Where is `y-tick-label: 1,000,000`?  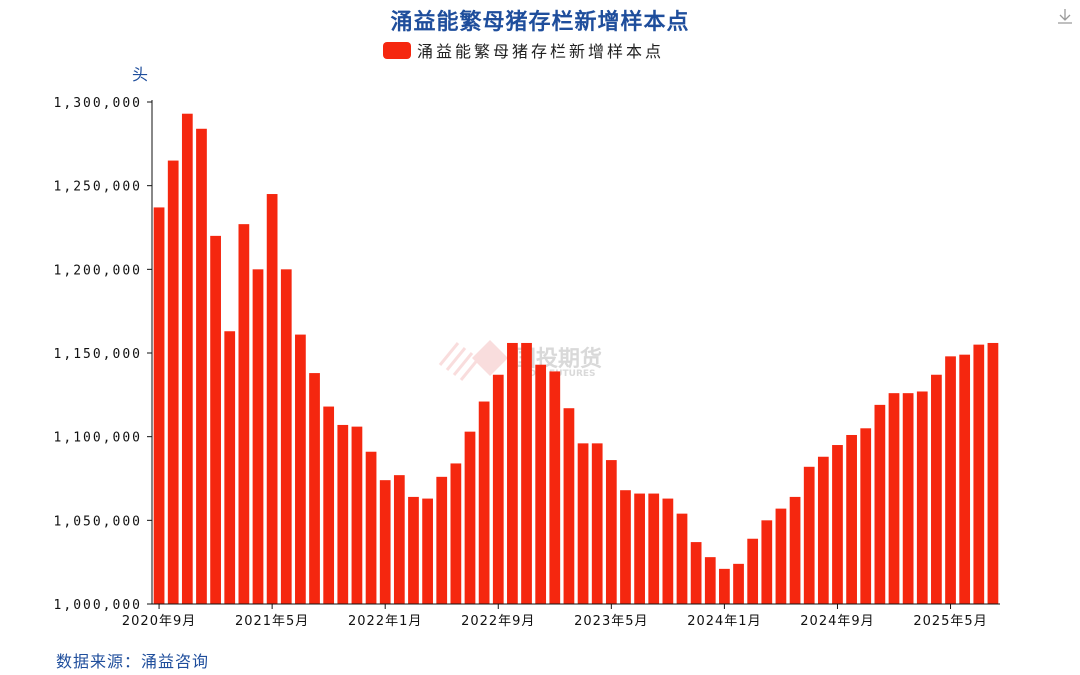 y-tick-label: 1,000,000 is located at coordinates (98, 605).